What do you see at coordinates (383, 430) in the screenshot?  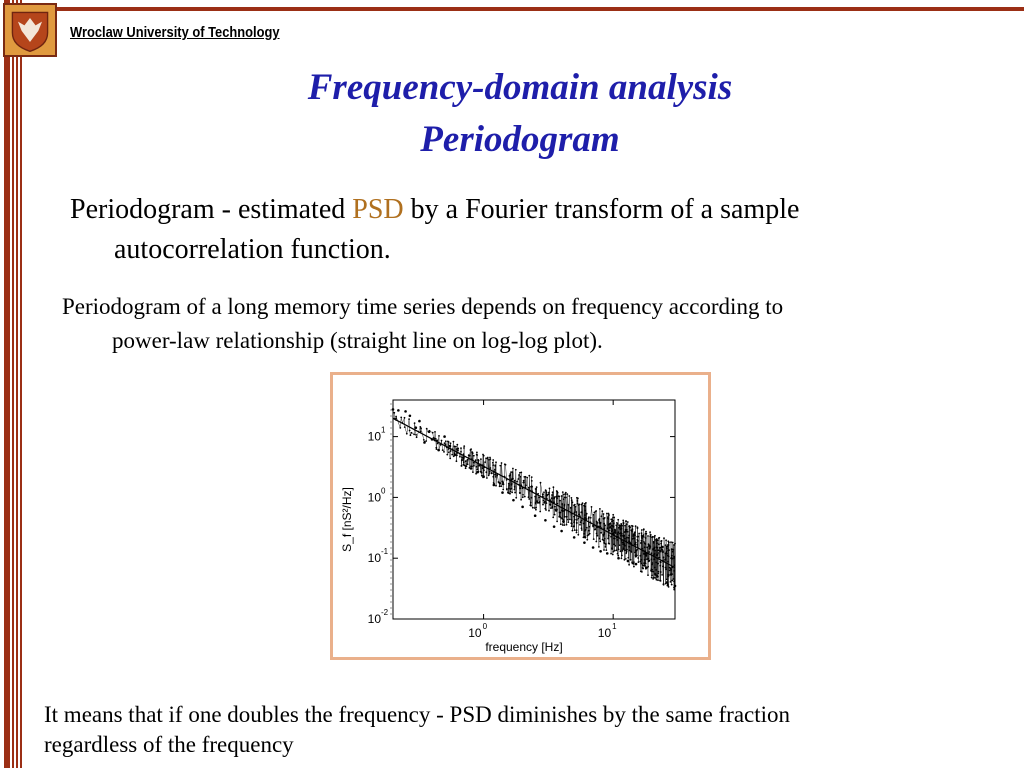 I see `y-tick-exponent: 1` at bounding box center [383, 430].